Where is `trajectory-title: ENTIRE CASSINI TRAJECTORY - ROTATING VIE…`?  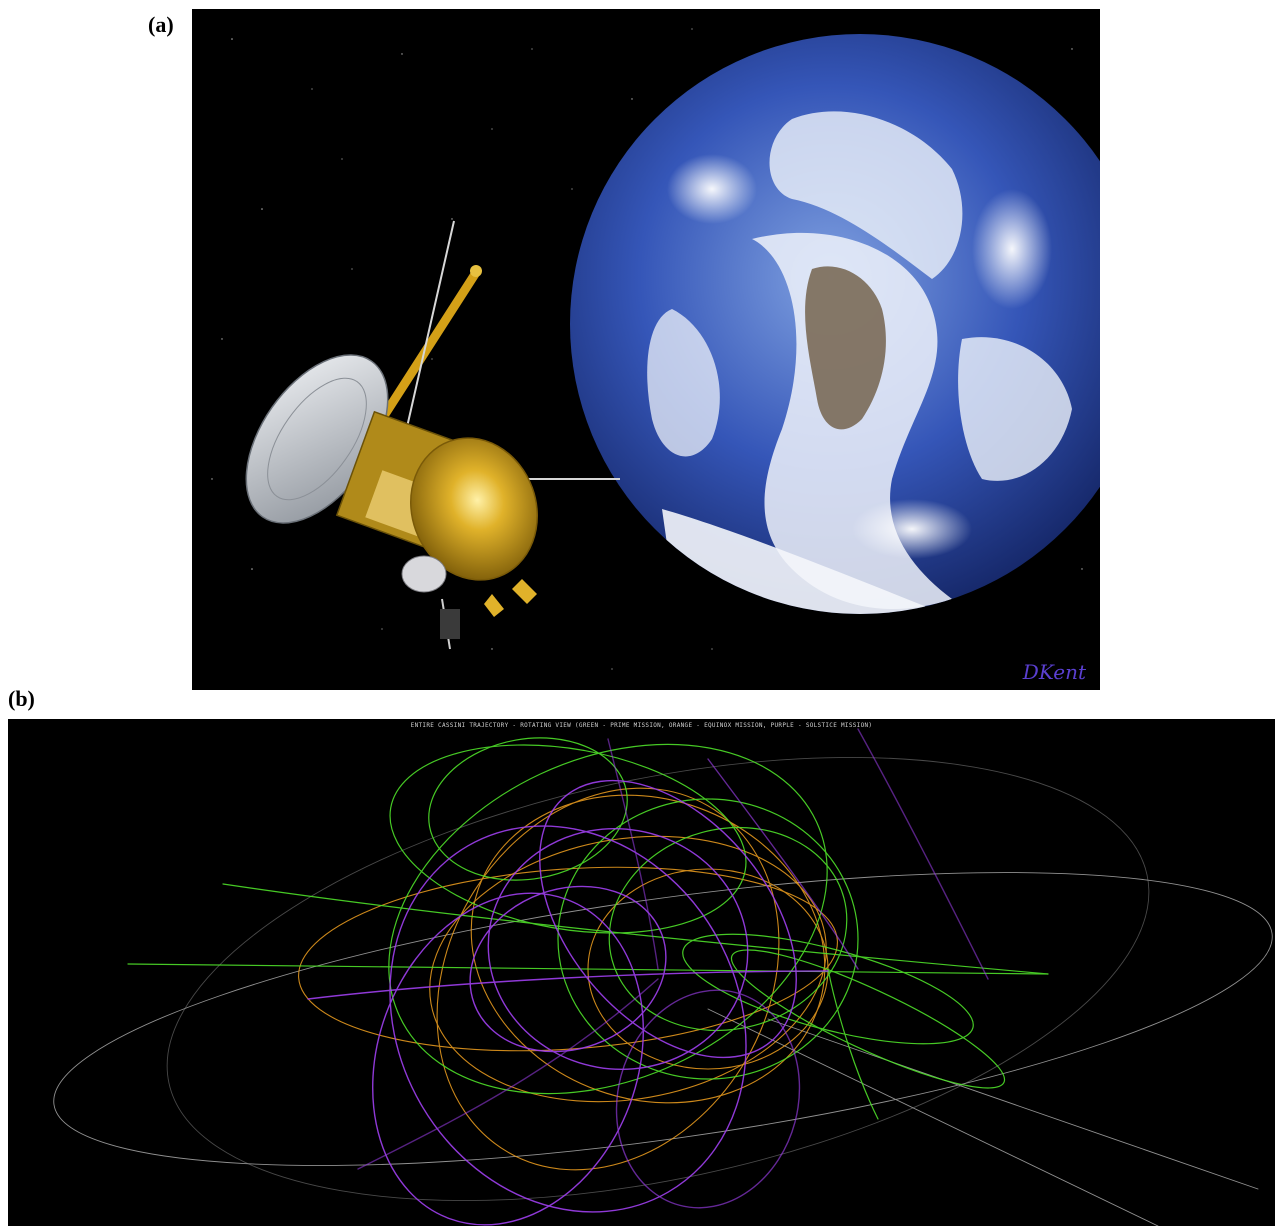 trajectory-title: ENTIRE CASSINI TRAJECTORY - ROTATING VIE… is located at coordinates (641, 725).